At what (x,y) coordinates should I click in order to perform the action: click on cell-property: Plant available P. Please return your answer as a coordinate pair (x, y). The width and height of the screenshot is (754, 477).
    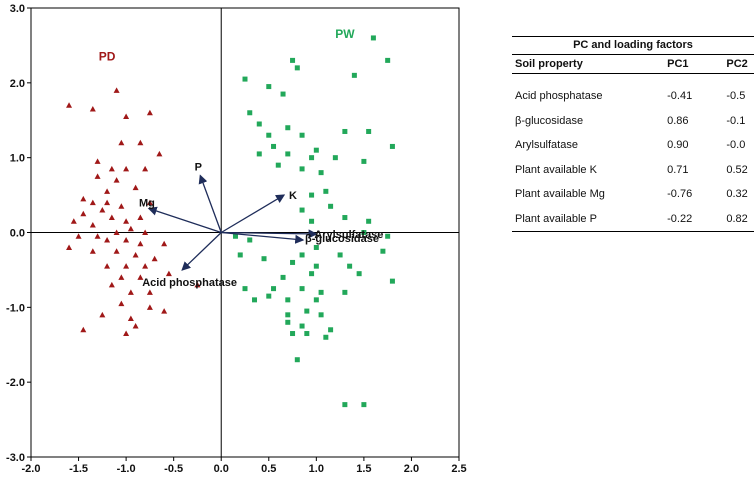
    Looking at the image, I should click on (556, 218).